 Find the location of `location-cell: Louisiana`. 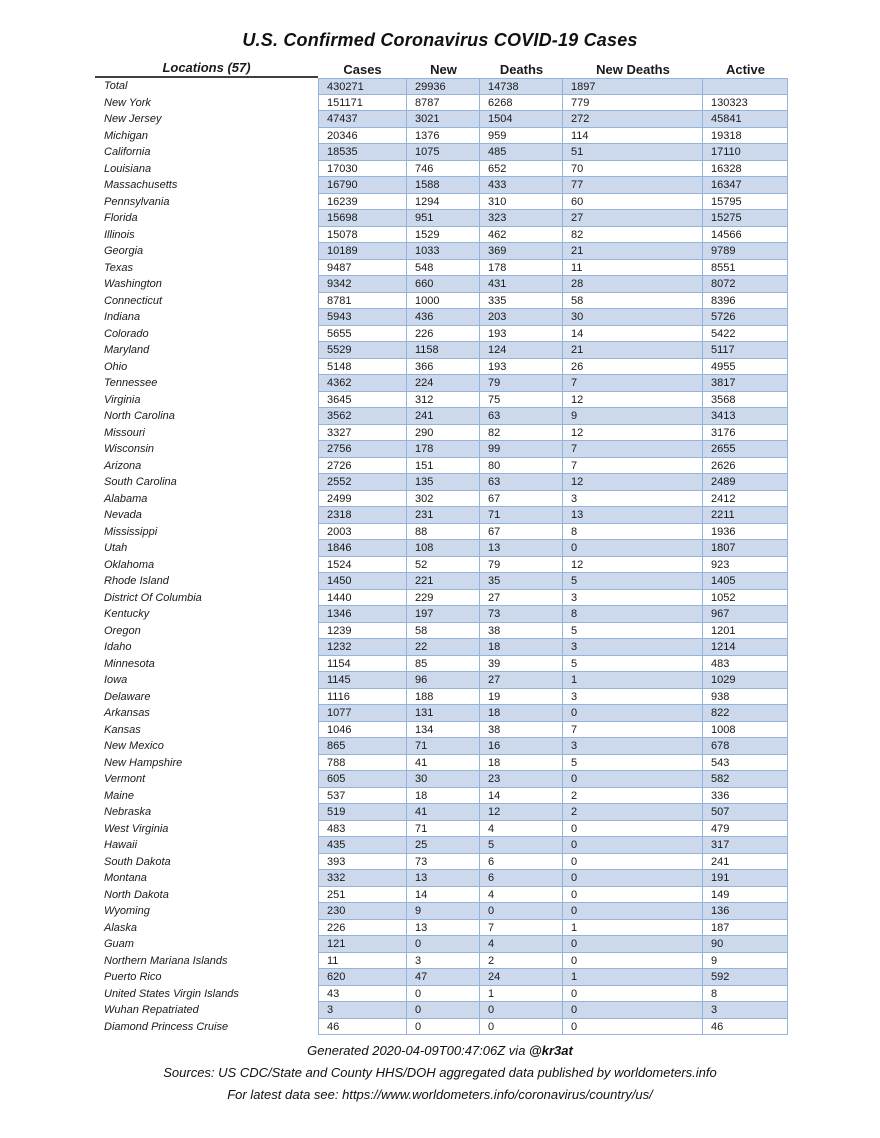

location-cell: Louisiana is located at coordinates (128, 168).